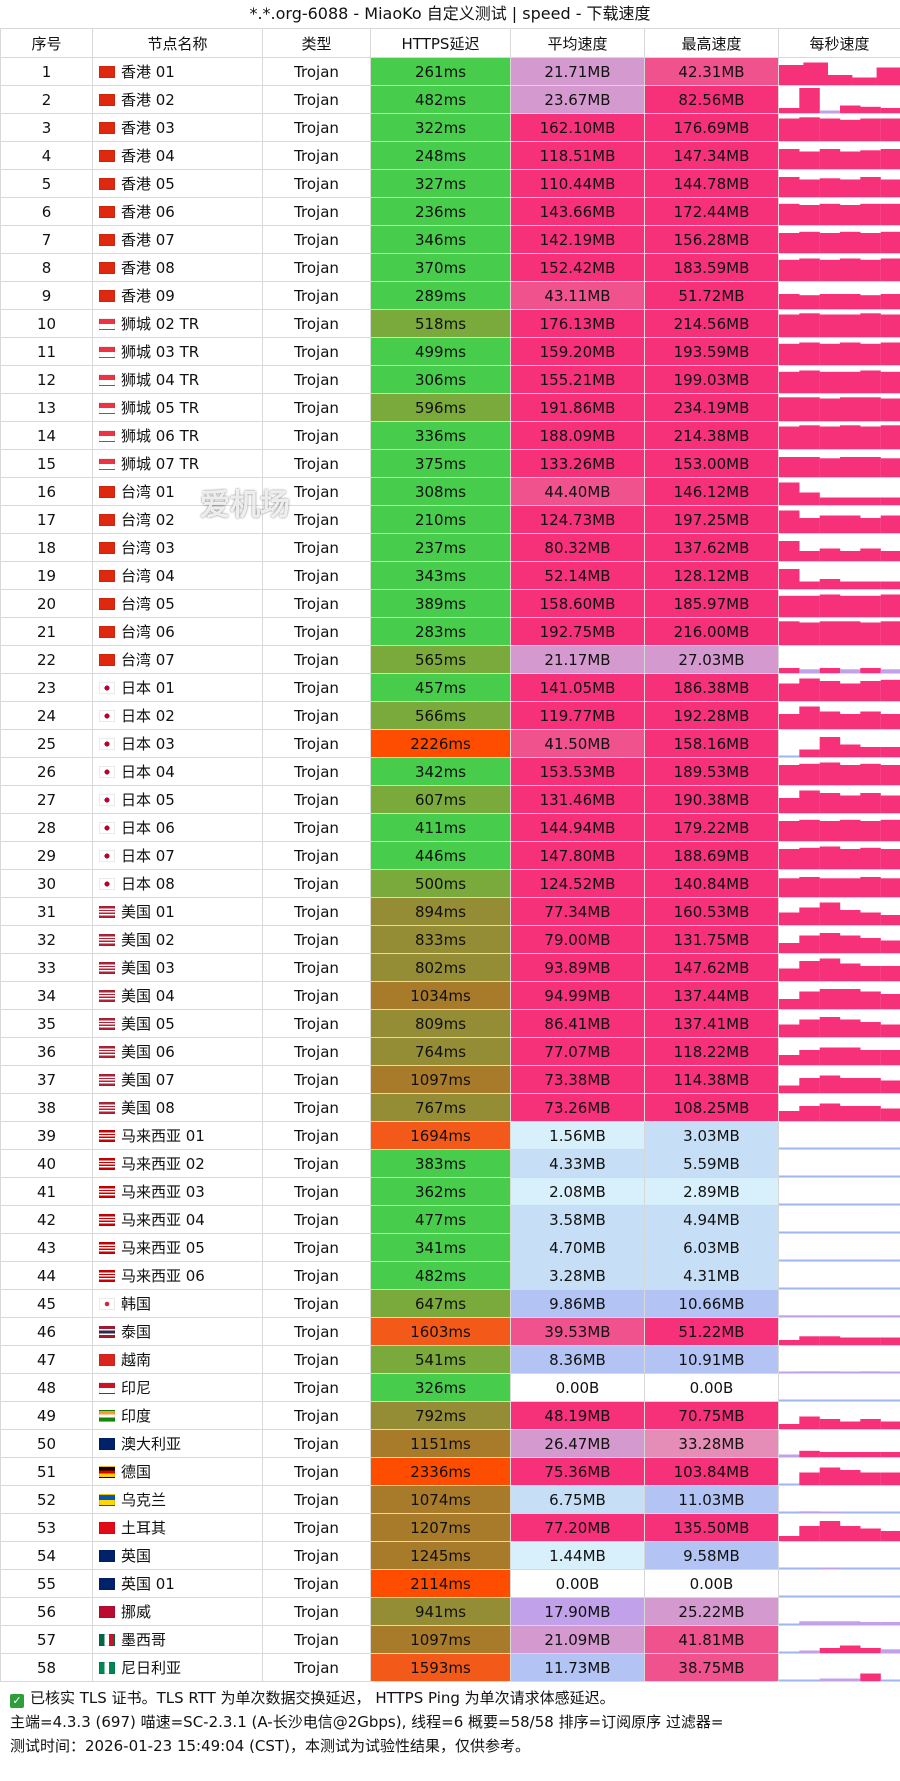  What do you see at coordinates (450, 1191) in the screenshot?
I see `table-row: 41 马来西亚 03 Trojan 362ms 2.08MB 2.89MB` at bounding box center [450, 1191].